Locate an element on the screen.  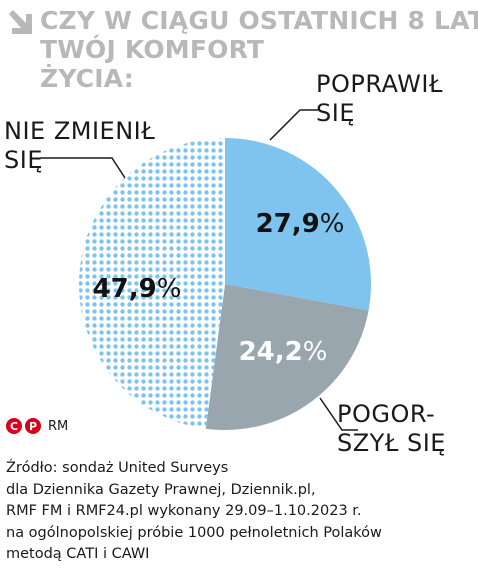
leader-line-pogorszyl is located at coordinates (338, 414).